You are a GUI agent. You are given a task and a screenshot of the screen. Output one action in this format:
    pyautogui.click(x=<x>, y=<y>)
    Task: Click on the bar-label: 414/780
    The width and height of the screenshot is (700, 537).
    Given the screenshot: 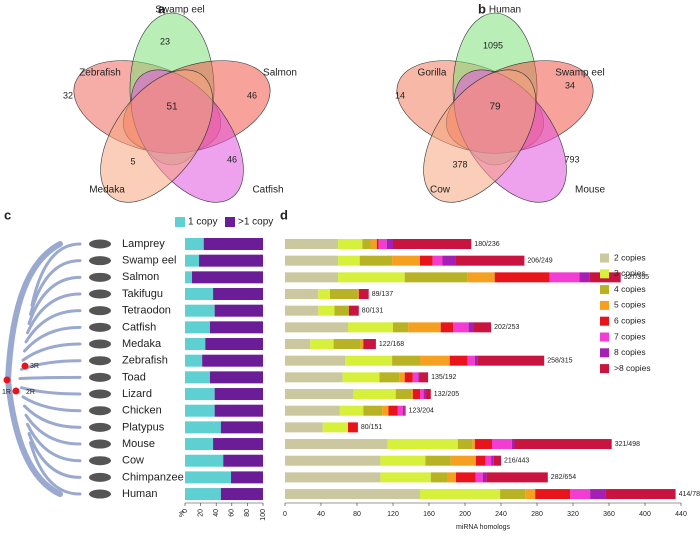 What is the action you would take?
    pyautogui.click(x=689, y=494)
    